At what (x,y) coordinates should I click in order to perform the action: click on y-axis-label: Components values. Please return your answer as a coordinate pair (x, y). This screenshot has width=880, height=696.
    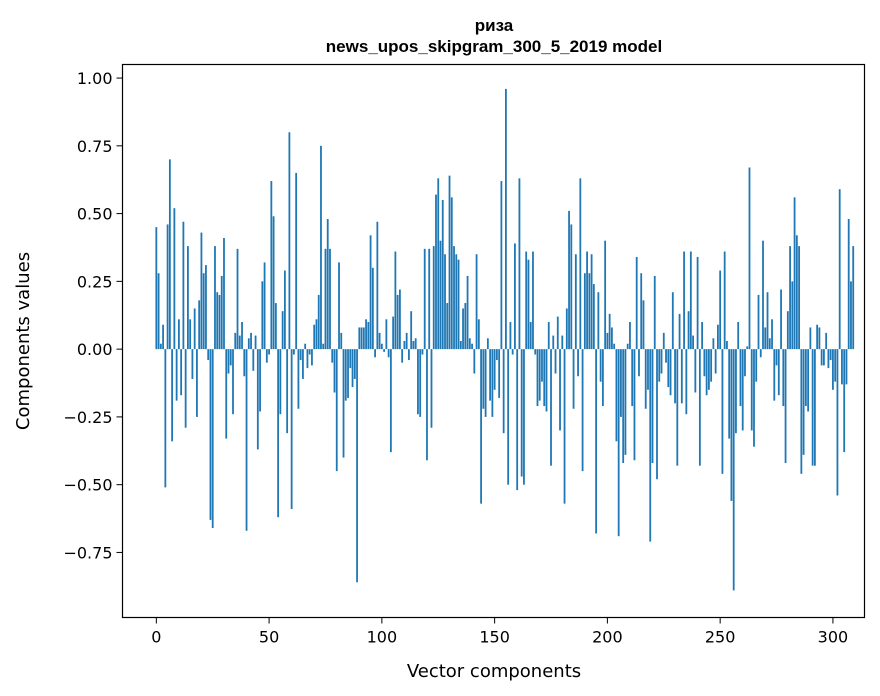
    Looking at the image, I should click on (23, 341).